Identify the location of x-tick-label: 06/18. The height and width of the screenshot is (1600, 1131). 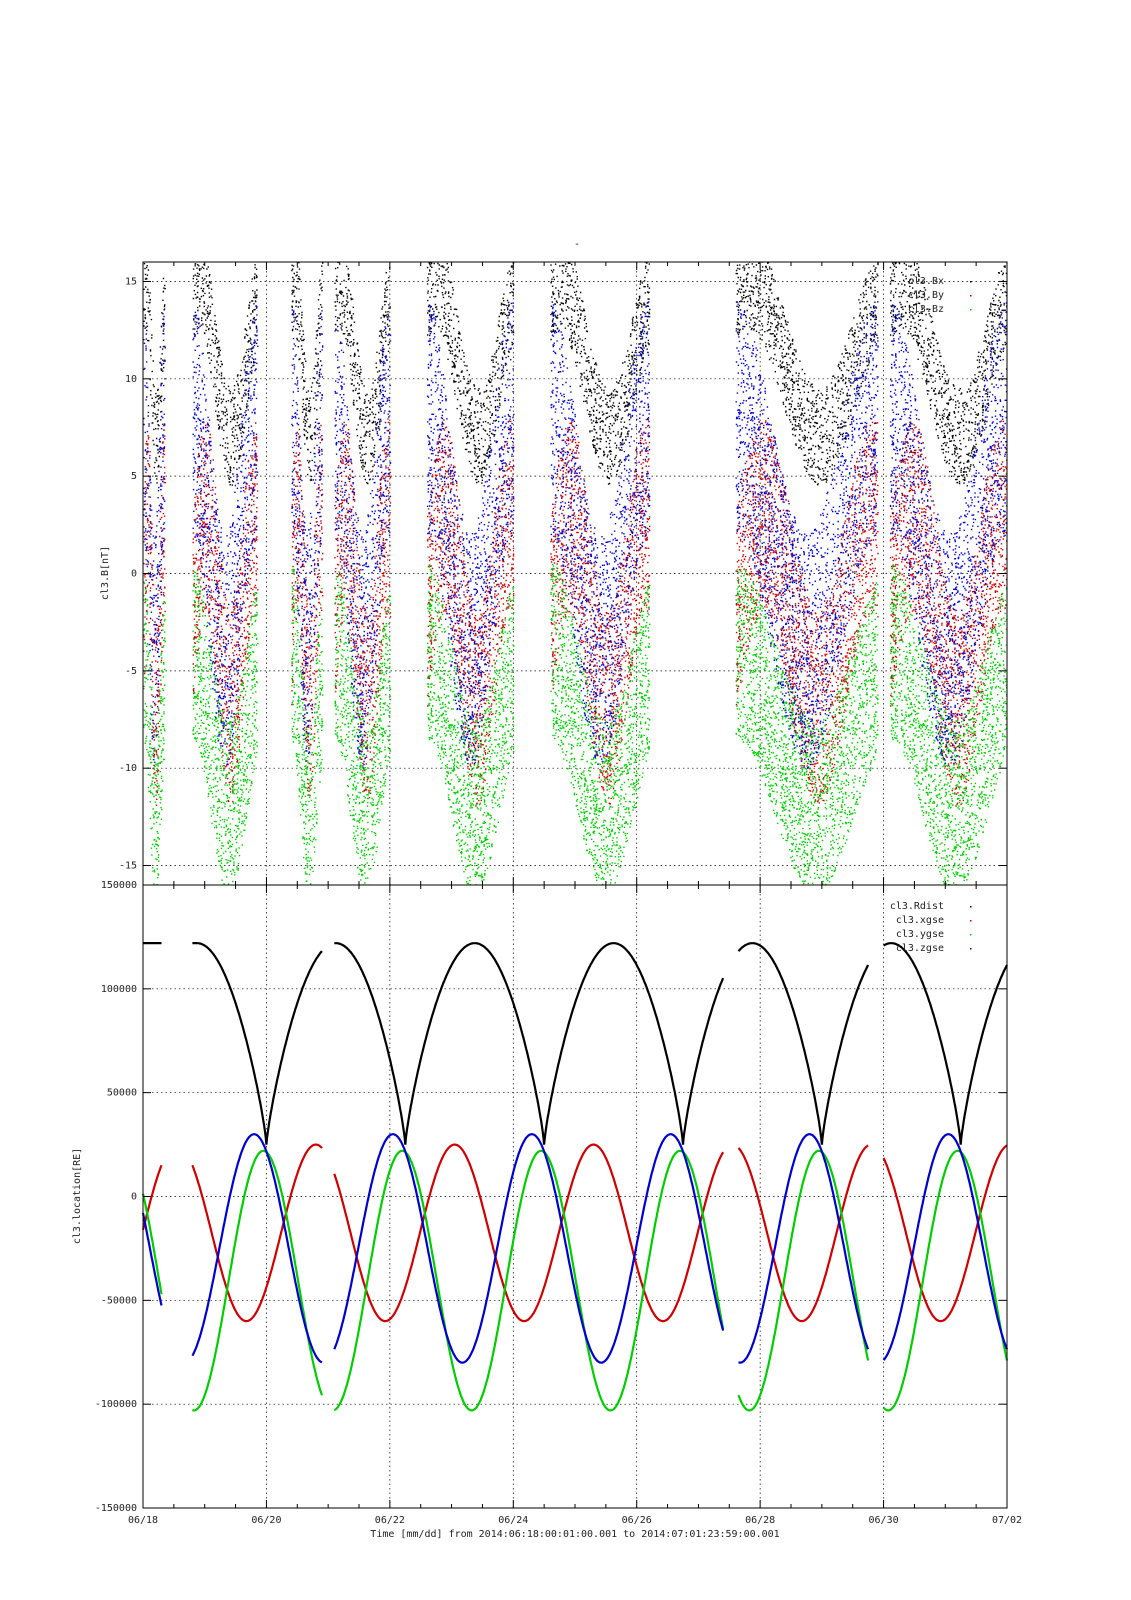
(143, 1520).